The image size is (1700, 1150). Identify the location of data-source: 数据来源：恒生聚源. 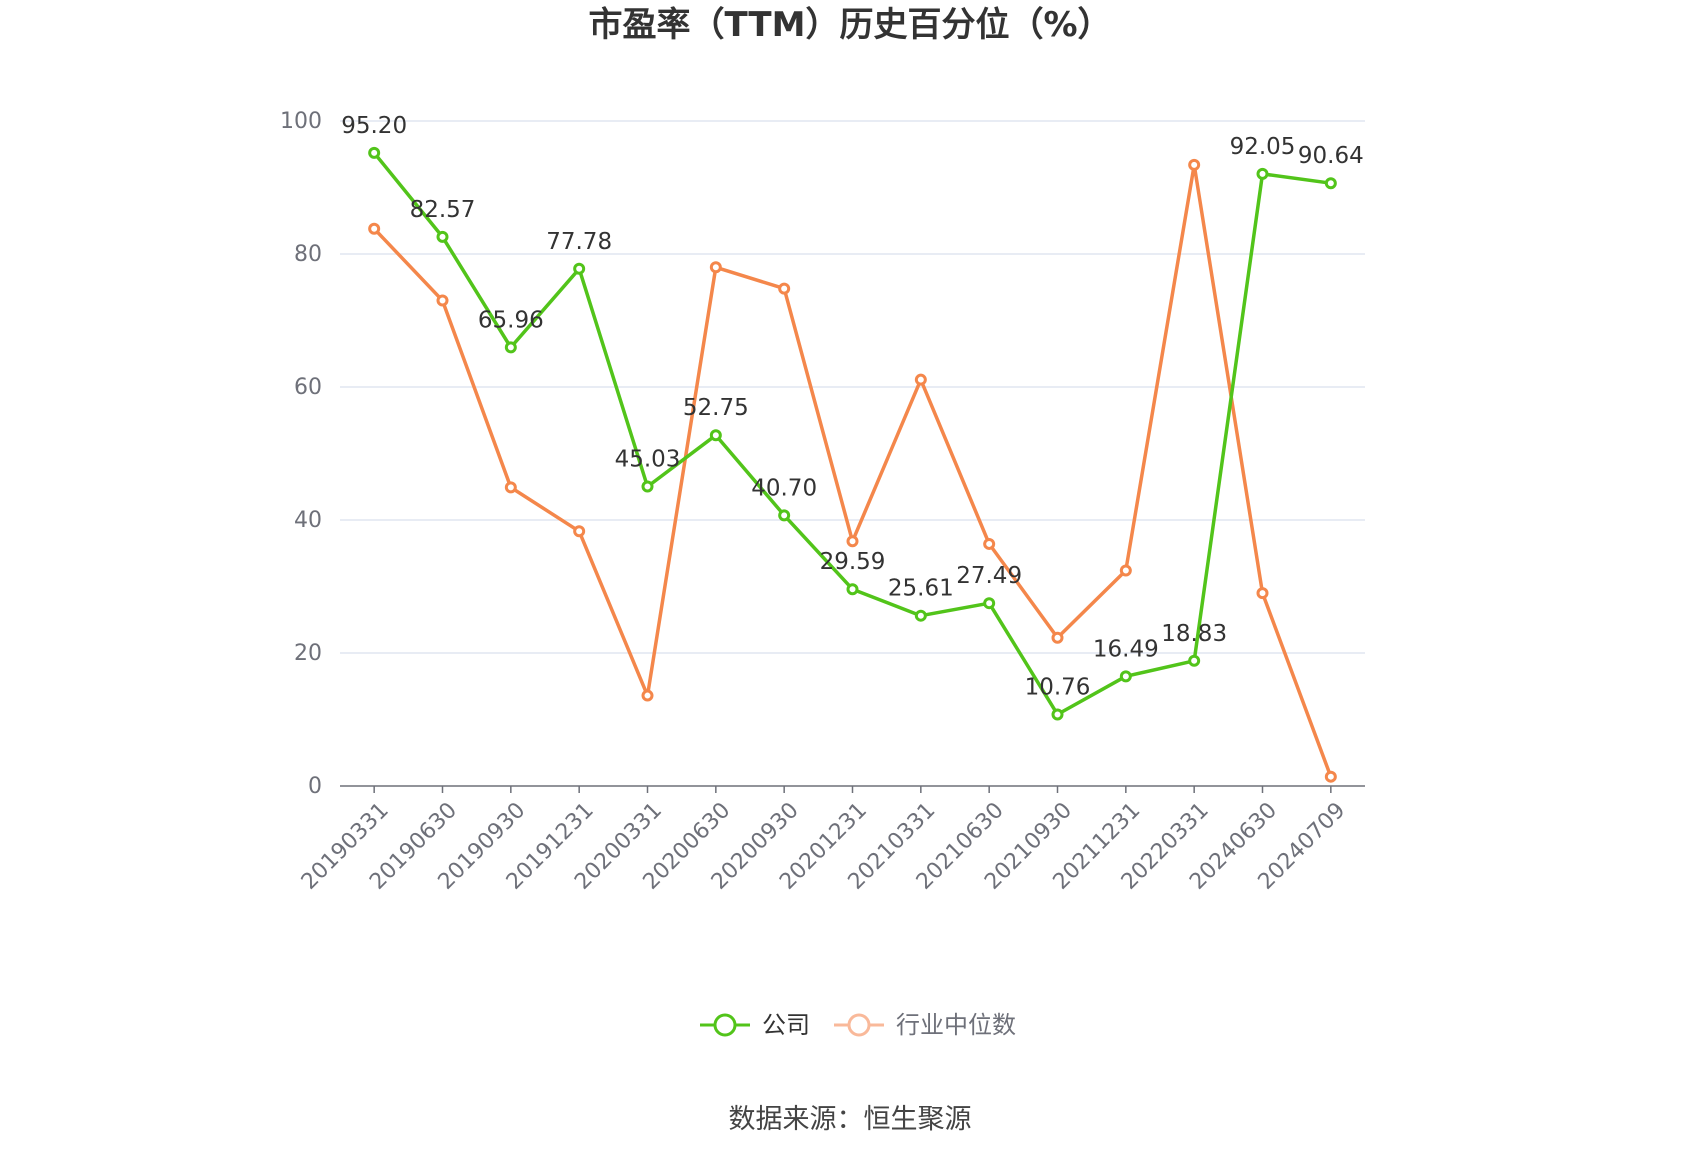
(850, 1119).